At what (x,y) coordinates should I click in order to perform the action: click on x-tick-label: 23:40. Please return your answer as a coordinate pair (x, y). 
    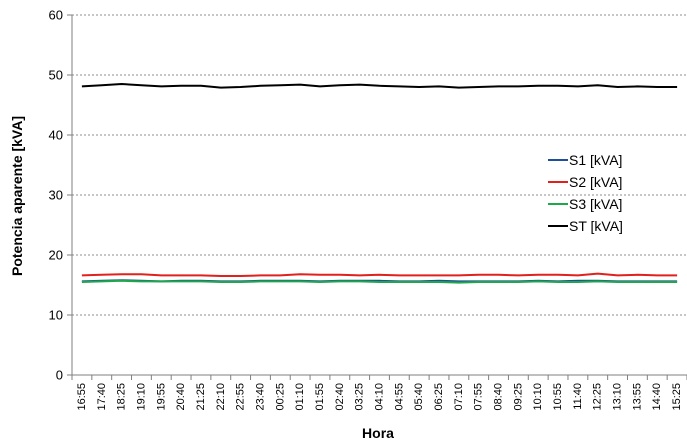
    Looking at the image, I should click on (260, 397).